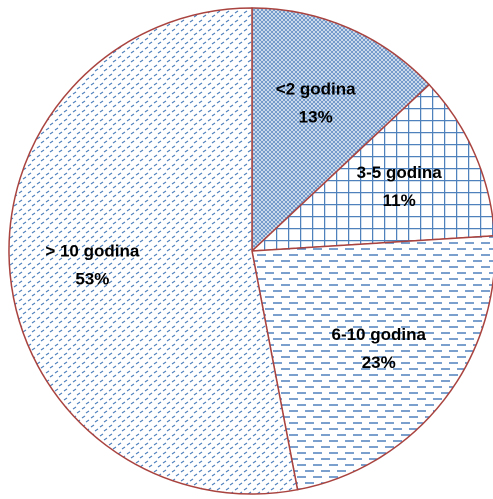 The height and width of the screenshot is (499, 493). Describe the element at coordinates (92, 251) in the screenshot. I see `slice-label: > 10 godina` at that location.